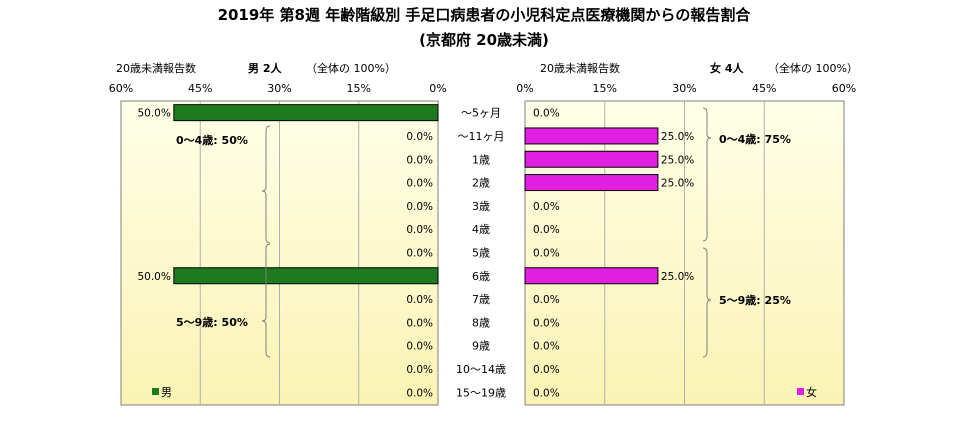  I want to click on category-label: 5歳, so click(481, 252).